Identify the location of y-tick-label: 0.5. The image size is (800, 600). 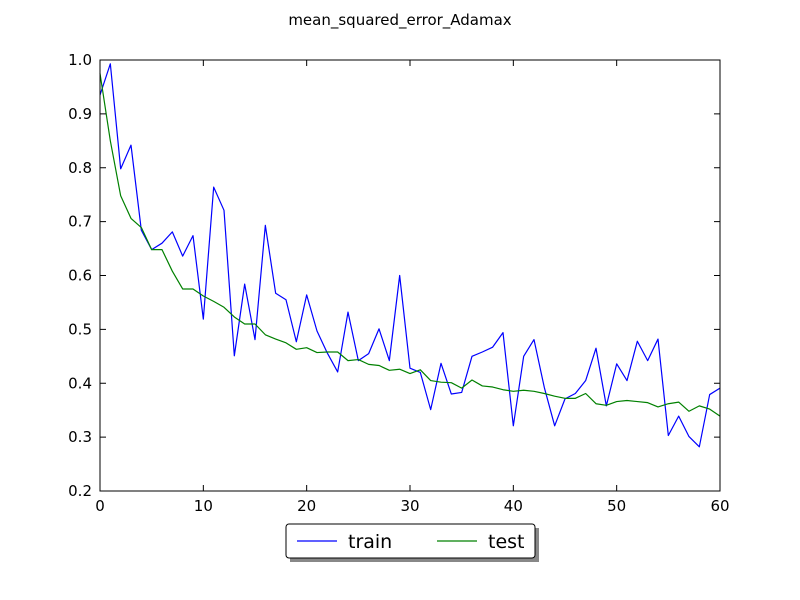
(80, 329).